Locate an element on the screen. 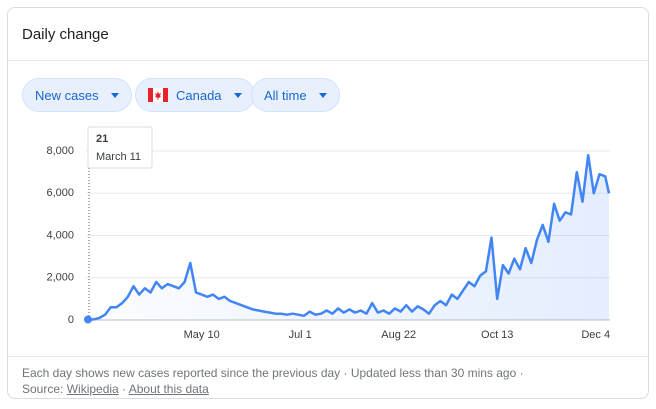  footer-source: Source: Wikipedia · About this data is located at coordinates (115, 389).